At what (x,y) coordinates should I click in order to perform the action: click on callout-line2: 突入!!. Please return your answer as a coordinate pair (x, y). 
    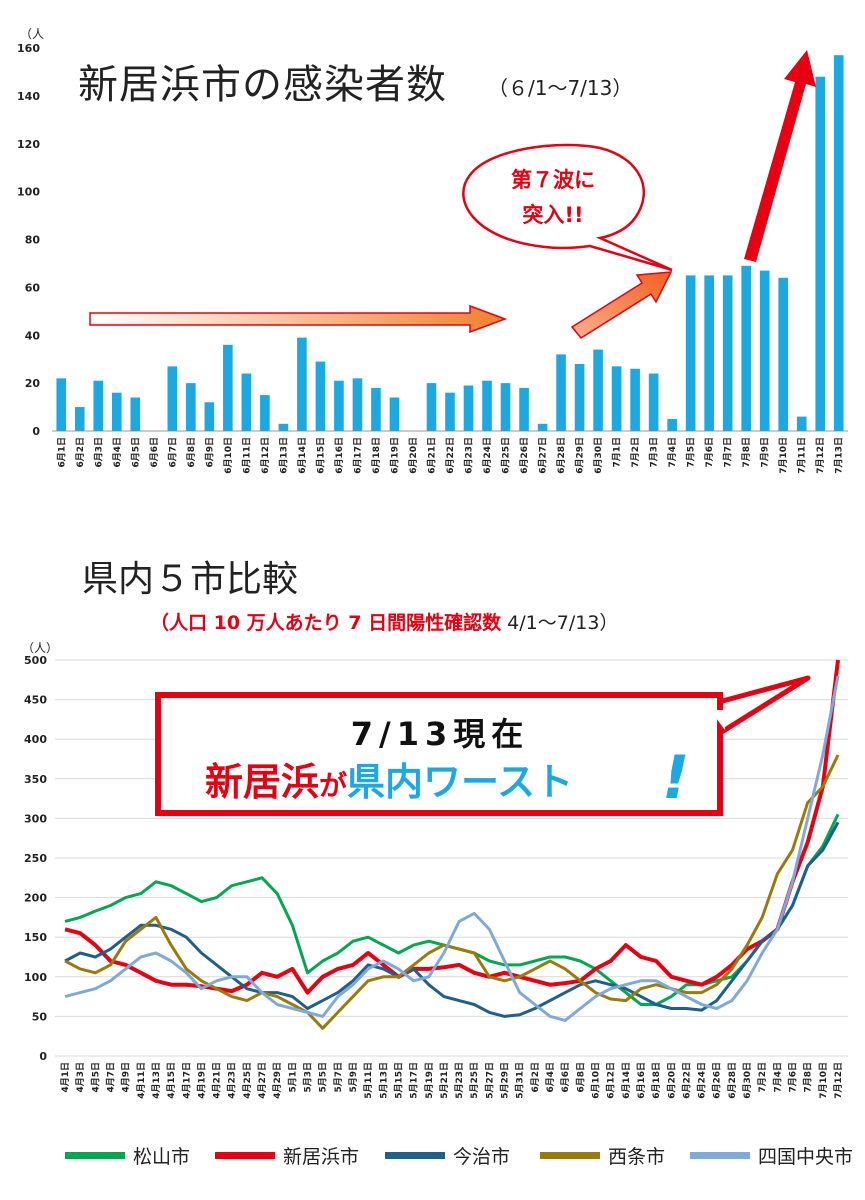
    Looking at the image, I should click on (552, 215).